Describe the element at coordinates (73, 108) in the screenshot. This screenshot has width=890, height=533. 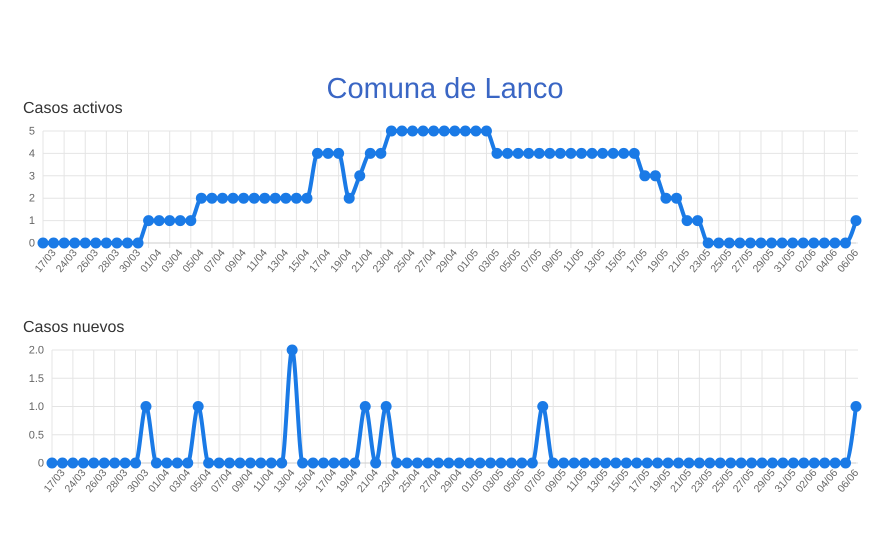
I see `chart-subtitle: Casos activos` at that location.